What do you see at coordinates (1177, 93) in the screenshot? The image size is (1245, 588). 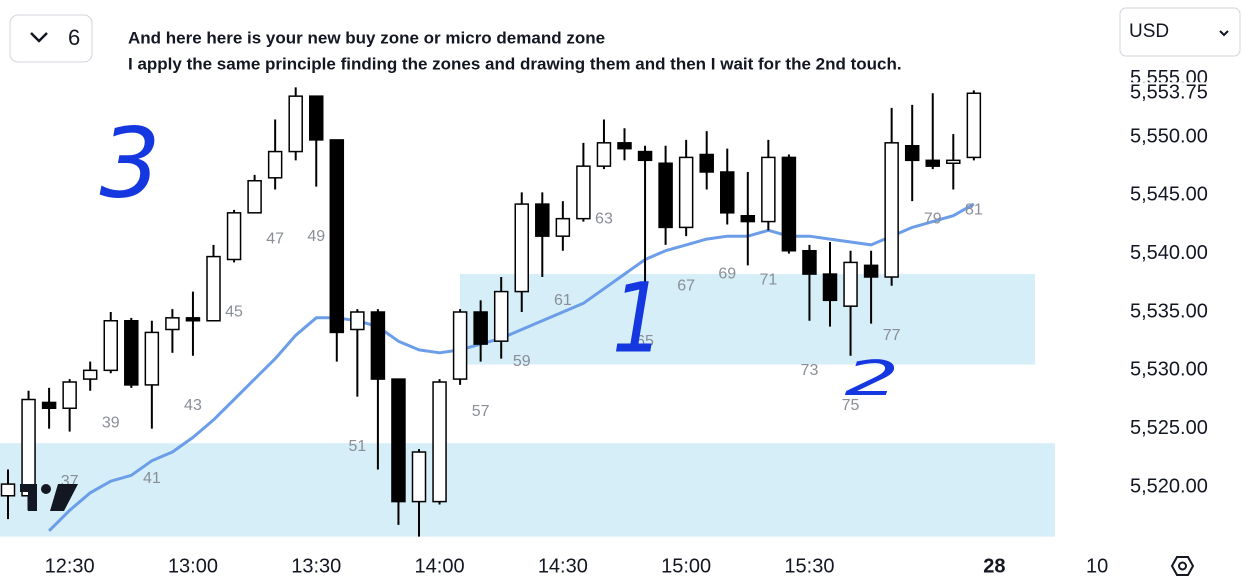 I see `last-price-bg` at bounding box center [1177, 93].